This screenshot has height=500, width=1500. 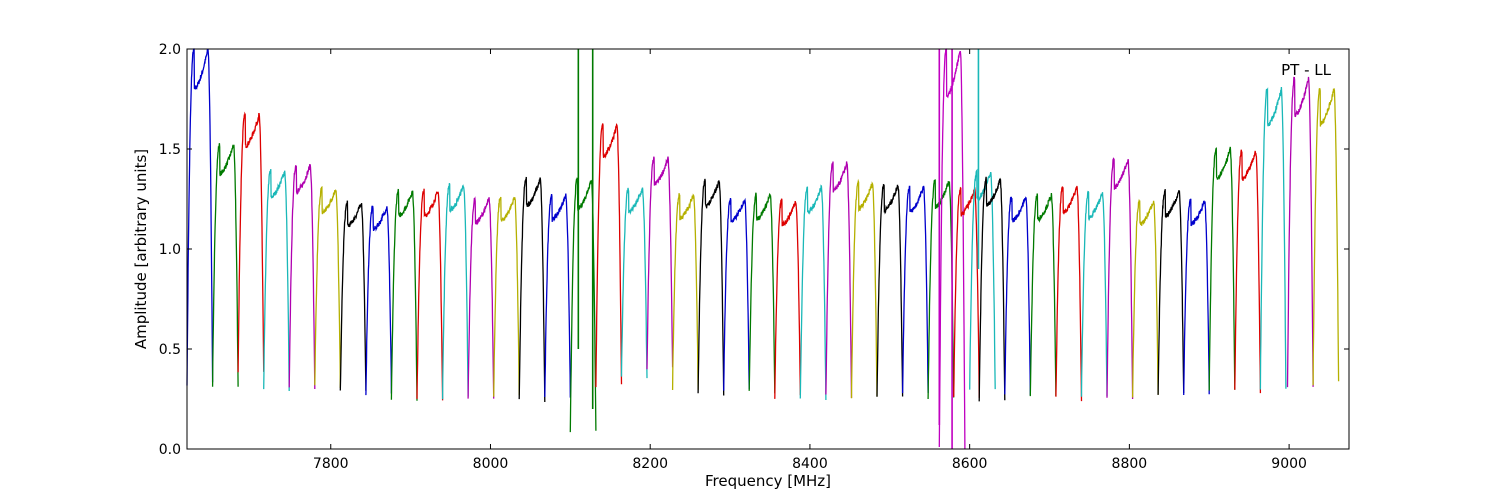 I want to click on channel-8-line, so click(x=379, y=300).